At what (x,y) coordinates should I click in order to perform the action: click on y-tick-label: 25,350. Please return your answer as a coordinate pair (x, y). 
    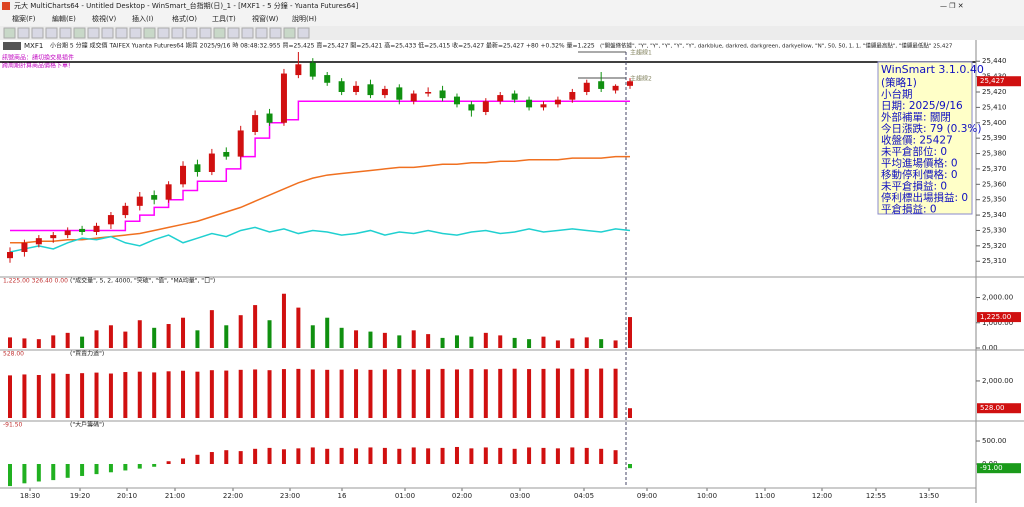
    Looking at the image, I should click on (994, 200).